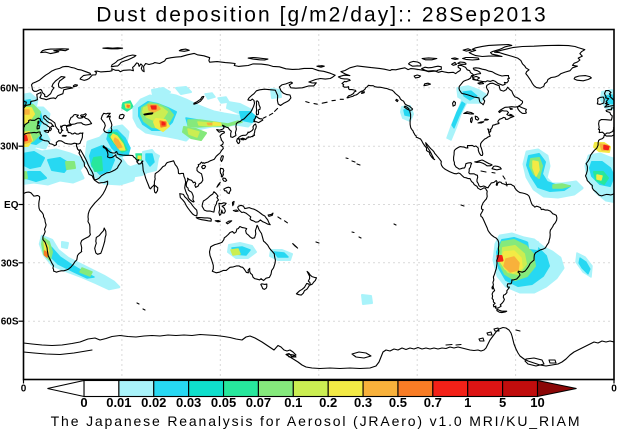 The image size is (617, 438). Describe the element at coordinates (398, 402) in the screenshot. I see `svg-text: 0.5` at that location.